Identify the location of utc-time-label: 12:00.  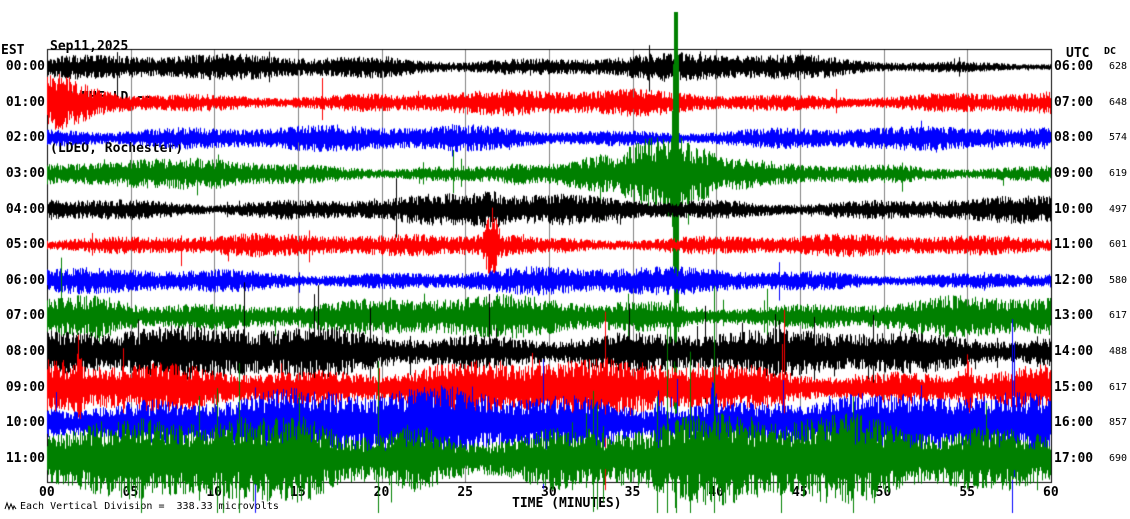
(1074, 280).